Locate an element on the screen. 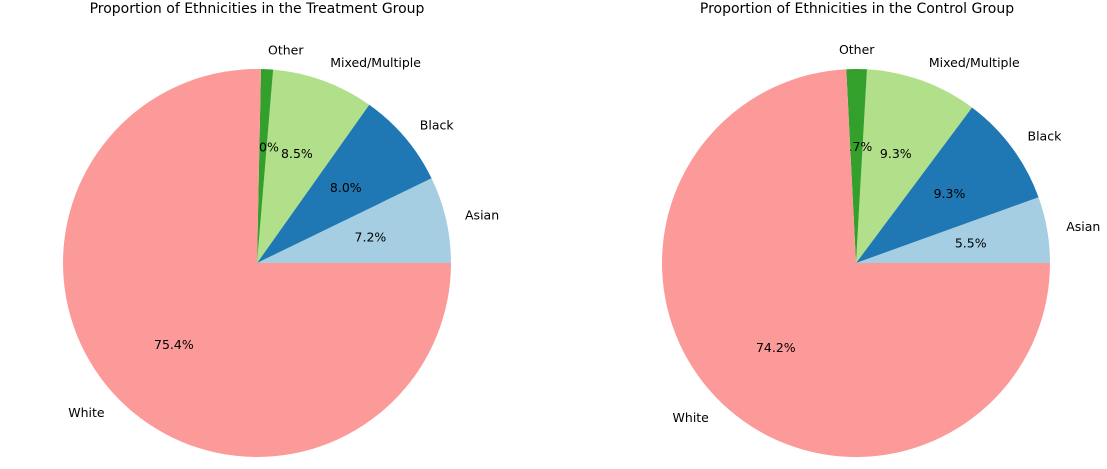 This screenshot has width=1107, height=469. slice-percent-asian: 5.5% is located at coordinates (971, 243).